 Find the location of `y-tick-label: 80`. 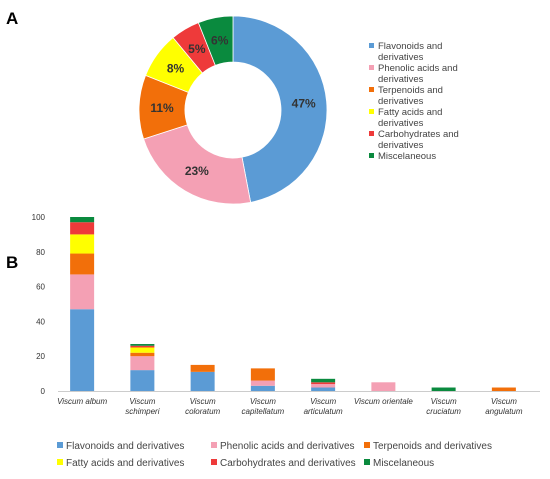

y-tick-label: 80 is located at coordinates (40, 252).